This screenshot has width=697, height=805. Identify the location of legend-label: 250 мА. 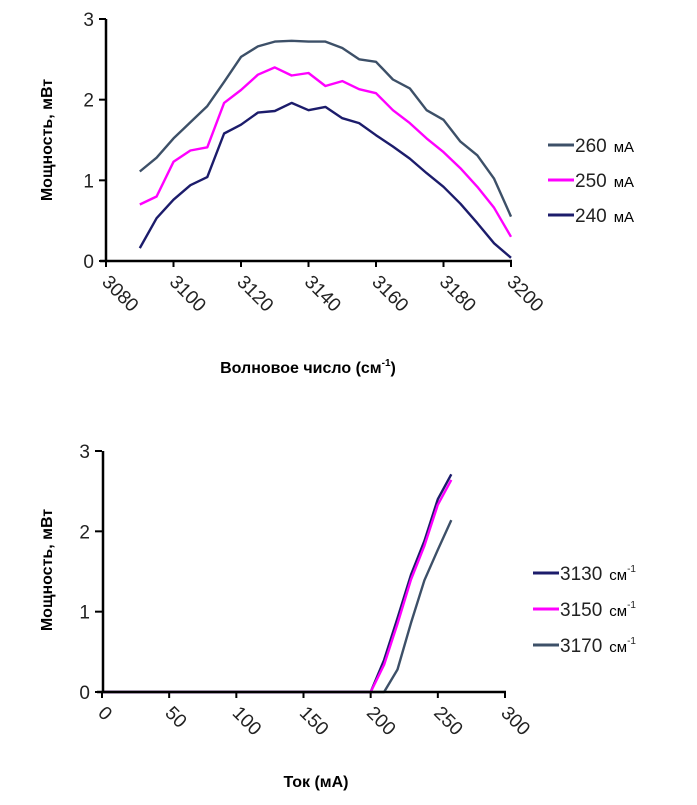
(604, 181).